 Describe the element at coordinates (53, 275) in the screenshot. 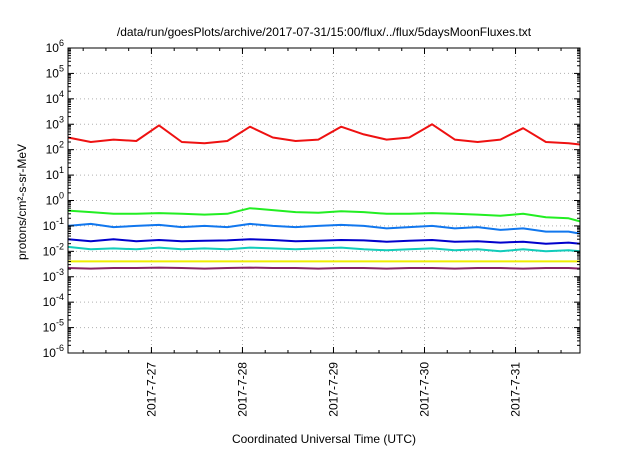

I see `y-tick-label: 10⁻³` at that location.